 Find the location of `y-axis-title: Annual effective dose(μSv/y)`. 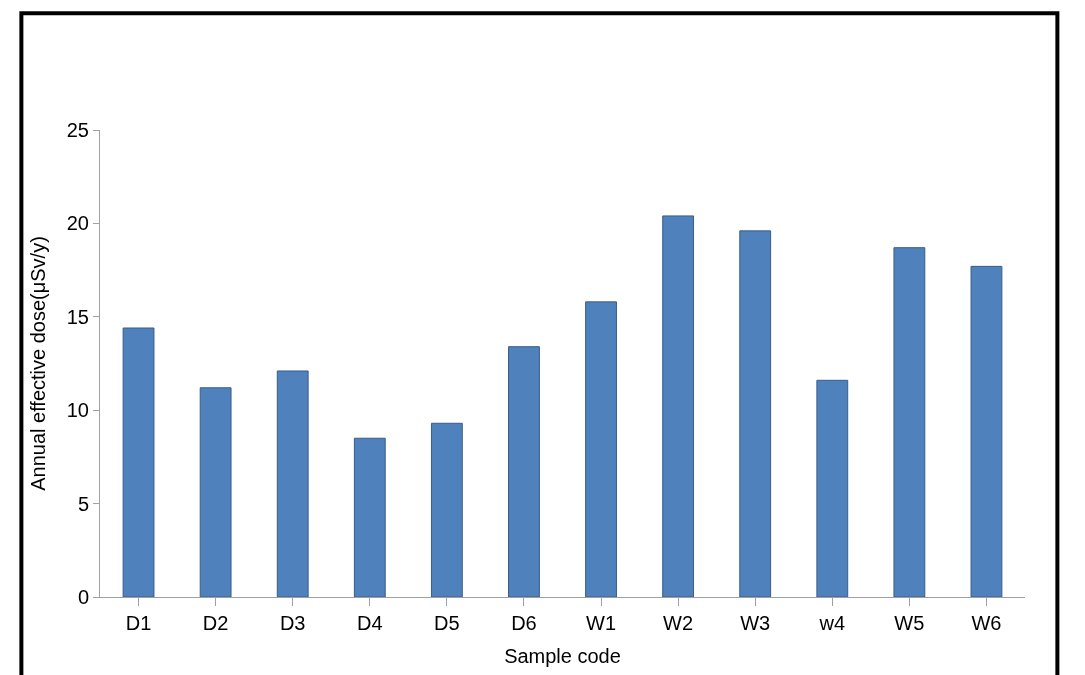

y-axis-title: Annual effective dose(μSv/y) is located at coordinates (38, 363).